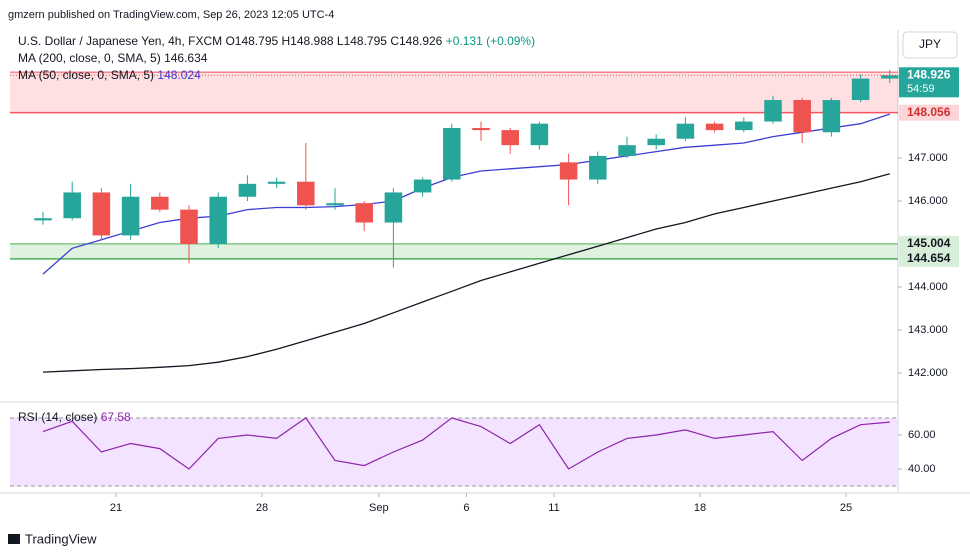 The image size is (970, 557). What do you see at coordinates (186, 58) in the screenshot?
I see `ma-value: 146.634` at bounding box center [186, 58].